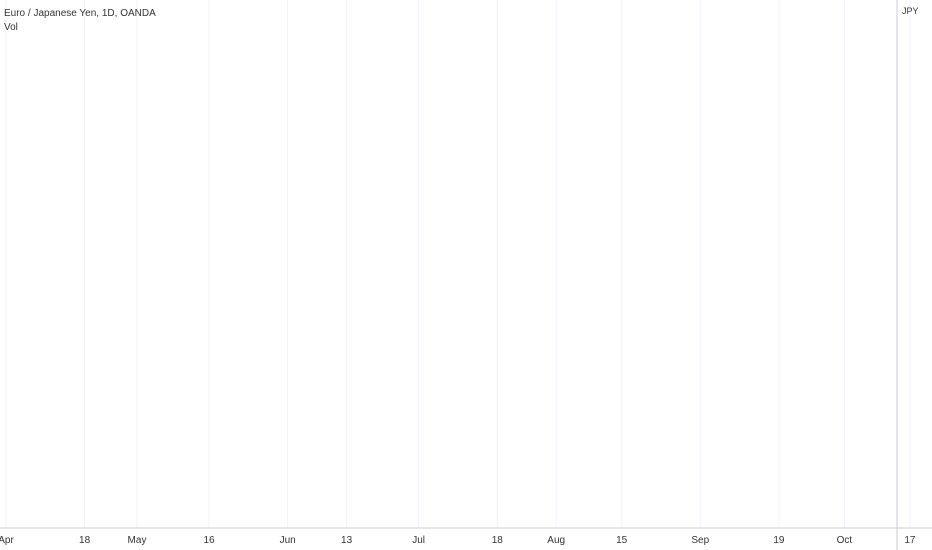 The height and width of the screenshot is (550, 932). Describe the element at coordinates (11, 27) in the screenshot. I see `volume-label: Vol` at that location.